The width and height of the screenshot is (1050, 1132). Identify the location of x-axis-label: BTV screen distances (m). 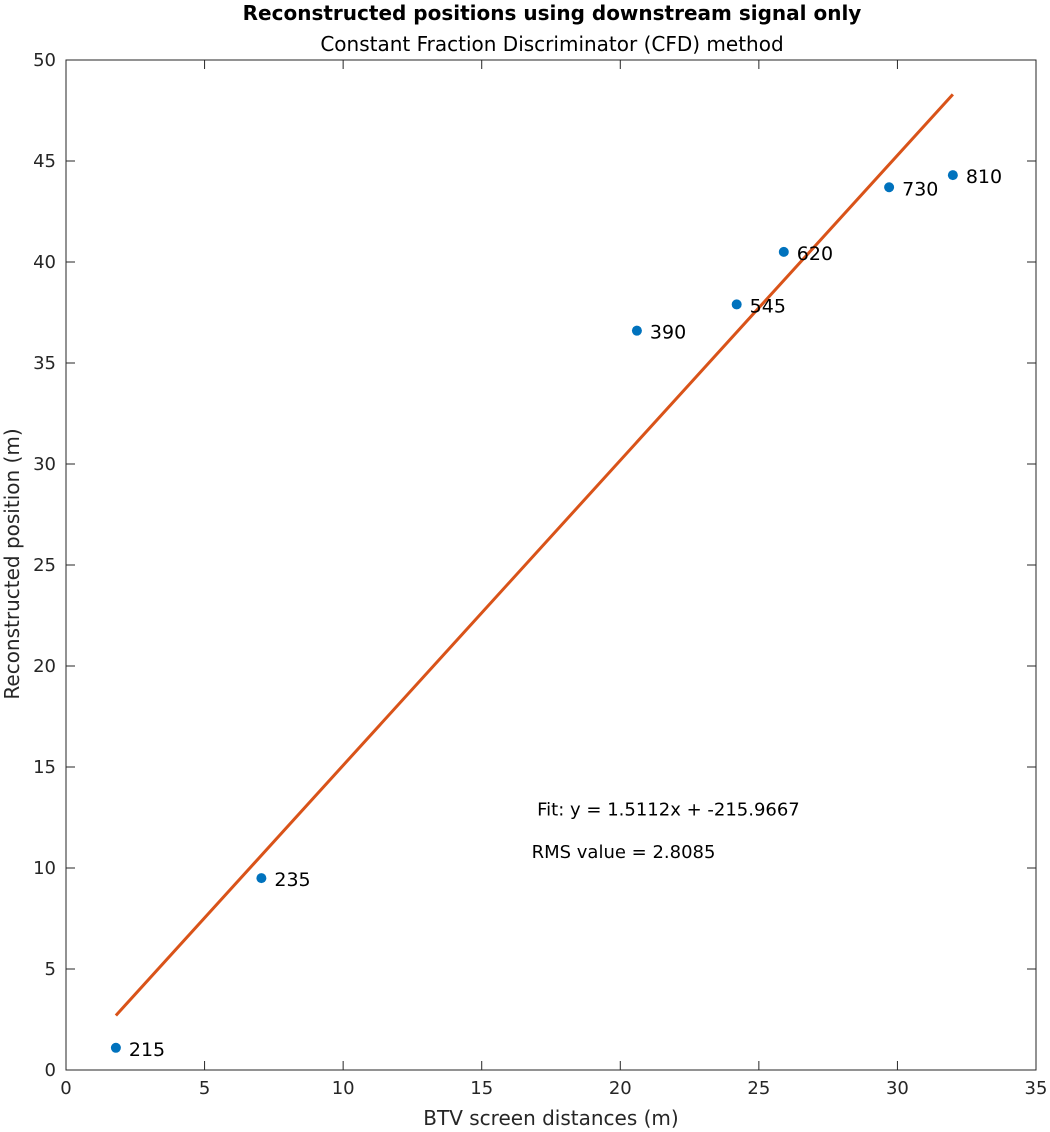
(550, 1118).